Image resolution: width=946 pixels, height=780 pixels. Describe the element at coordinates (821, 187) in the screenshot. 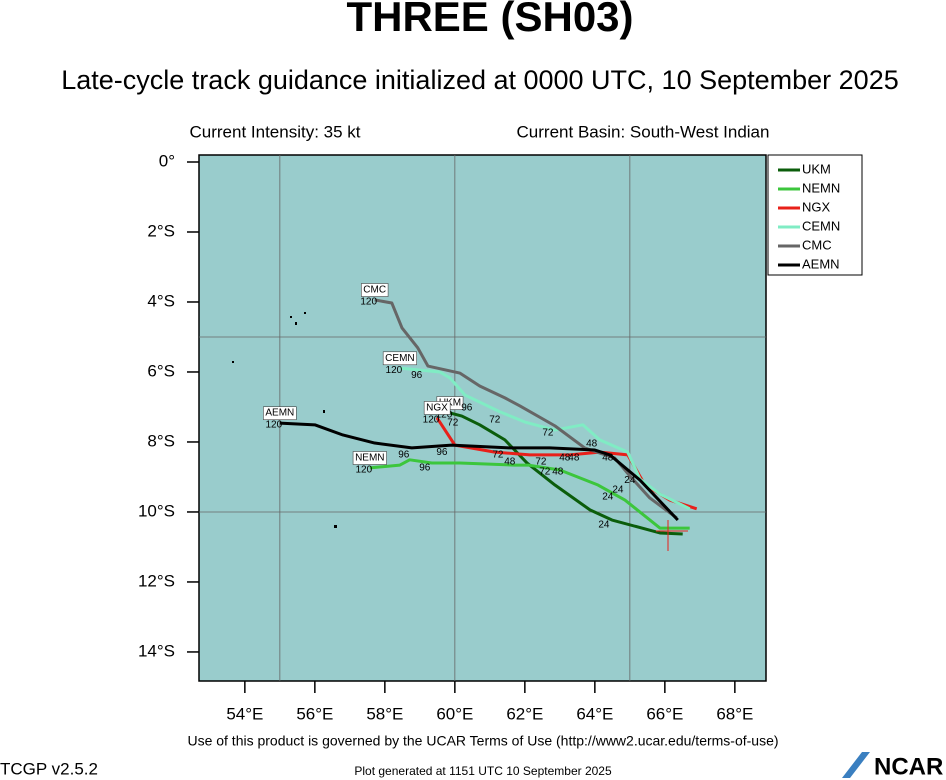

I see `legend-label: NEMN` at that location.